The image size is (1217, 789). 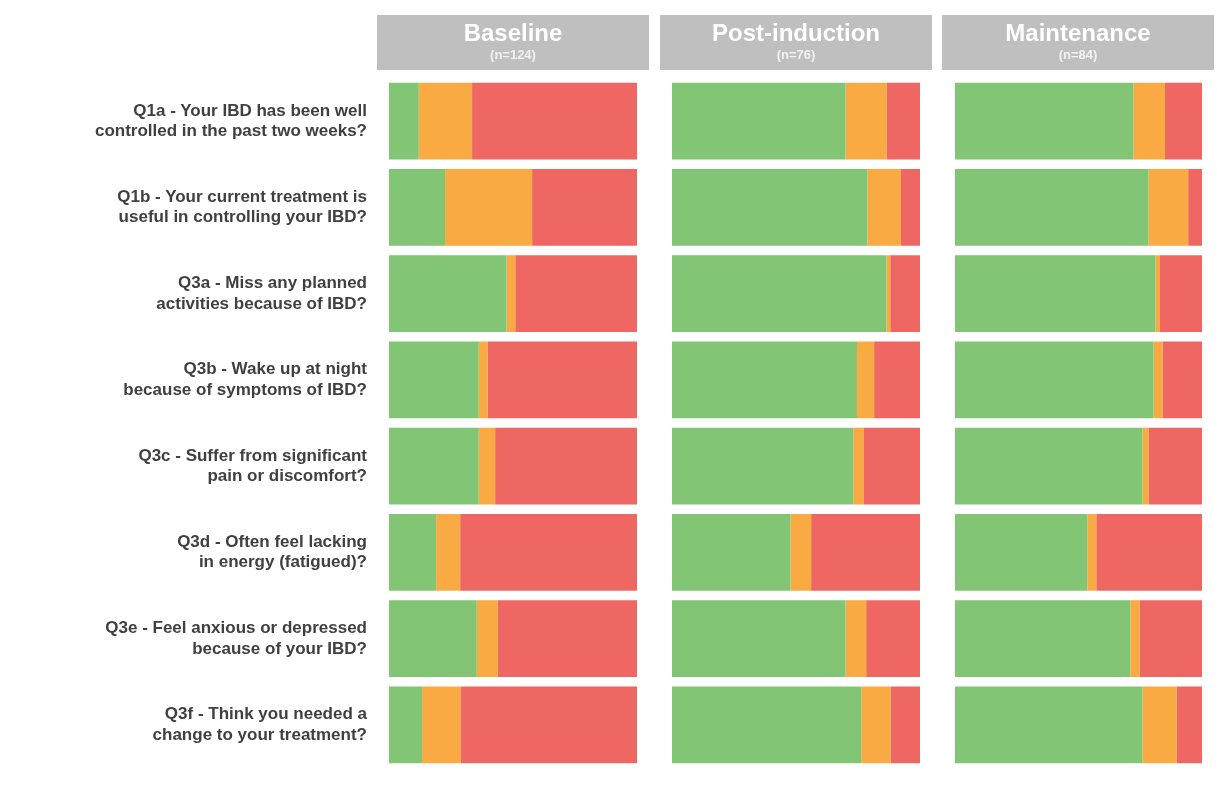 What do you see at coordinates (796, 33) in the screenshot?
I see `chart-title: Post-induction` at bounding box center [796, 33].